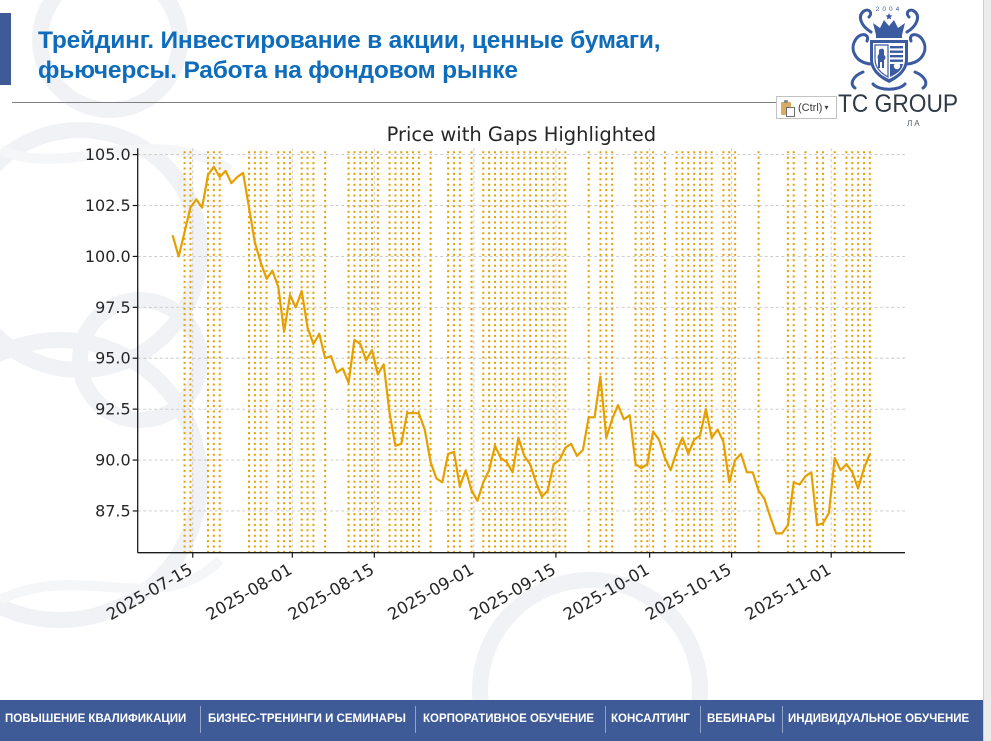 The width and height of the screenshot is (991, 741). Describe the element at coordinates (113, 460) in the screenshot. I see `y-tick-label: 90.0` at that location.